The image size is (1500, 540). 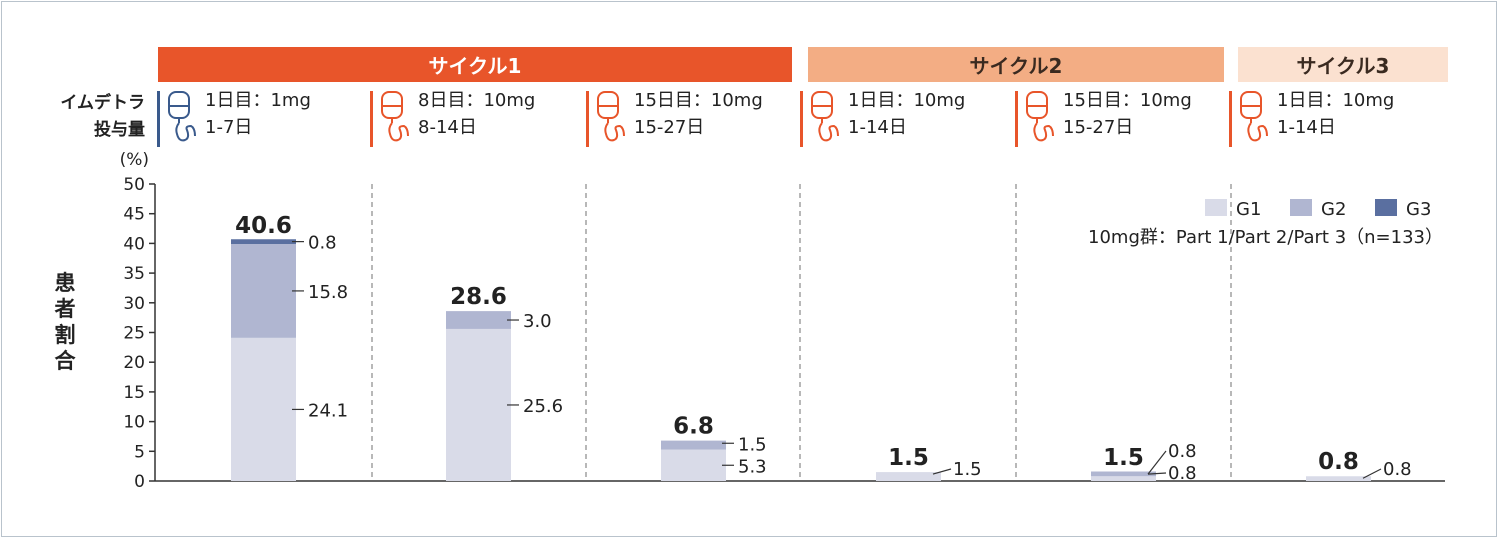 I want to click on bar-total-label: 40.6, so click(x=263, y=226).